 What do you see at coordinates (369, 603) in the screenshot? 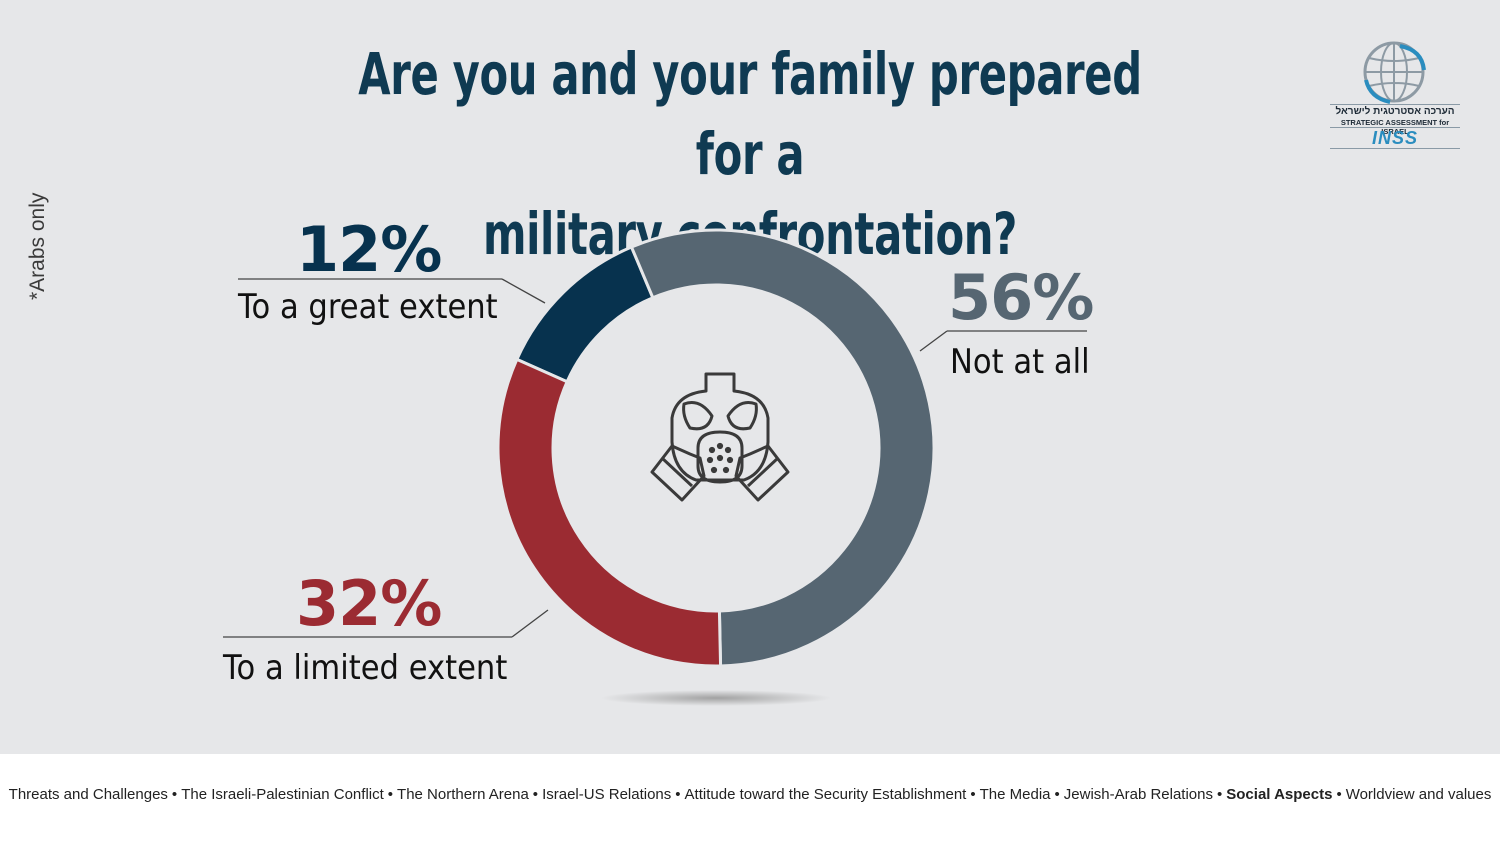
I see `pct-limited: 32%` at bounding box center [369, 603].